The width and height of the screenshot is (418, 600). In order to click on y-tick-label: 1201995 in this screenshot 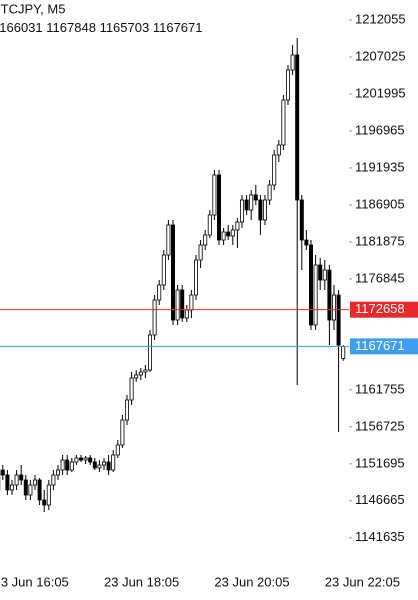, I will do `click(380, 92)`.